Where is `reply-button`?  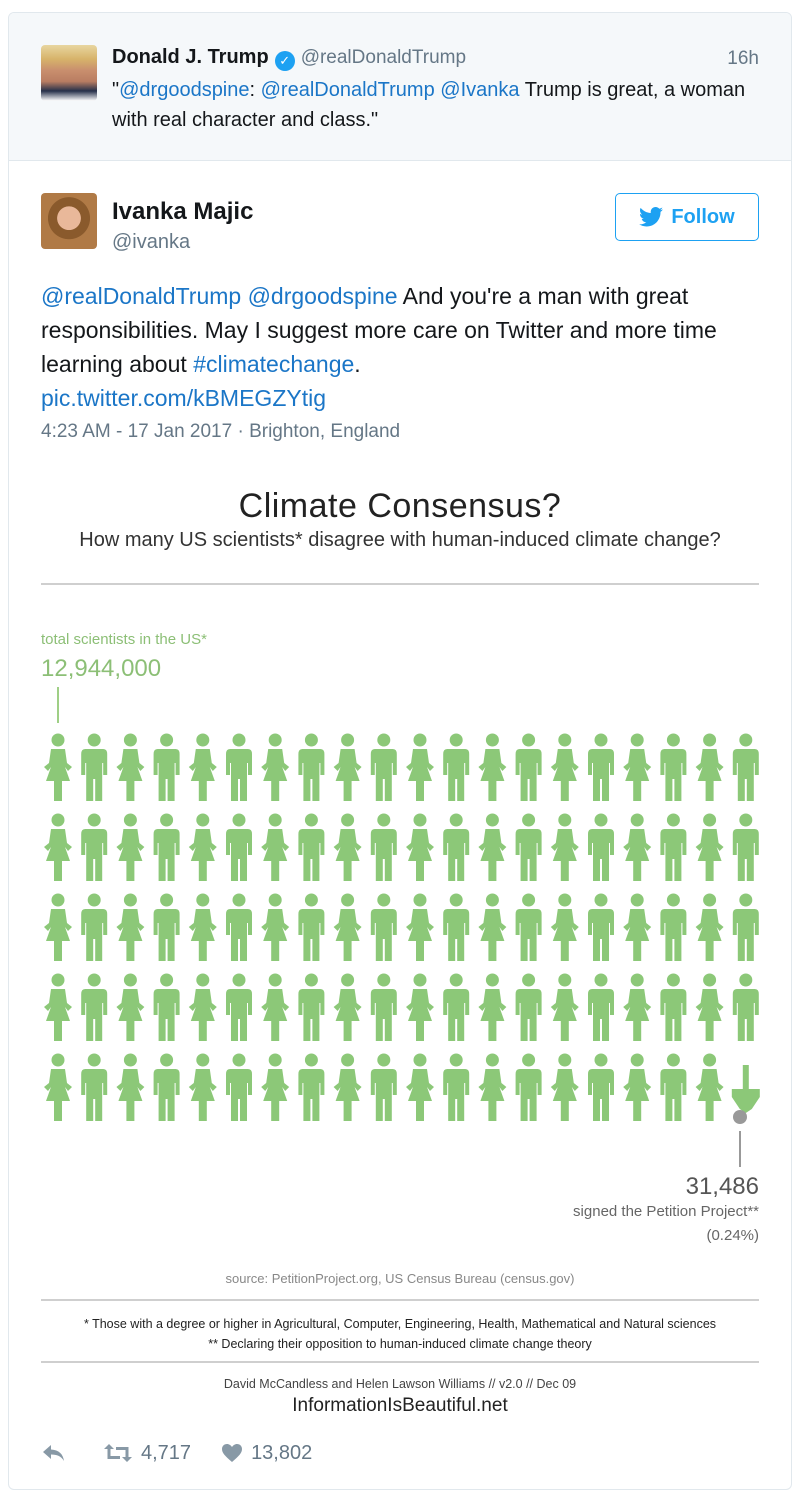
reply-button is located at coordinates (54, 1453).